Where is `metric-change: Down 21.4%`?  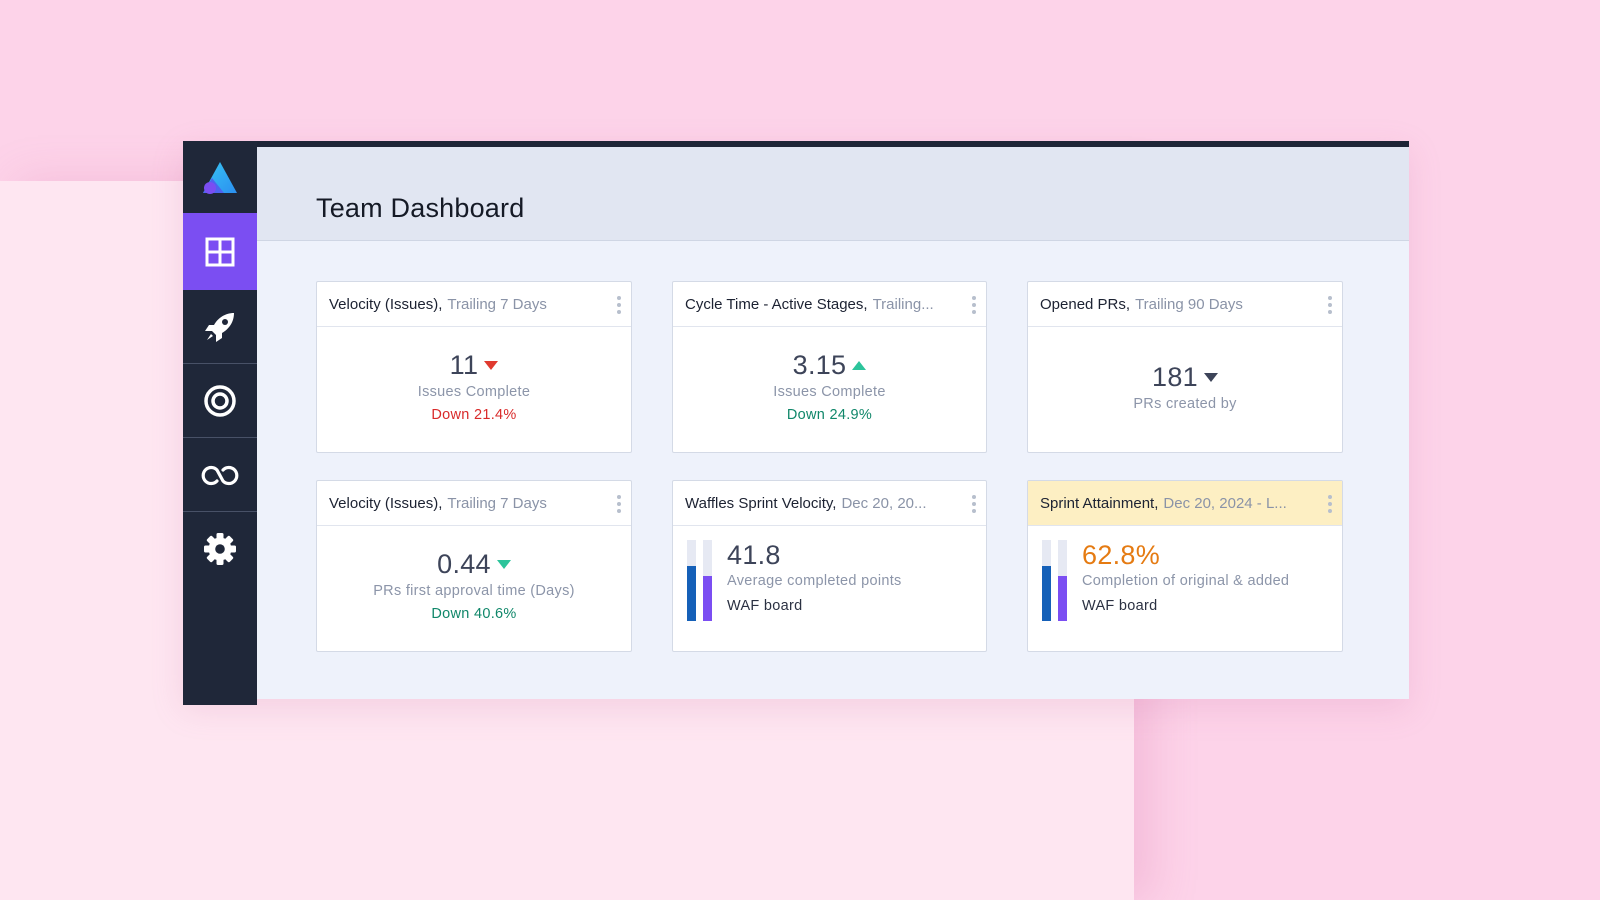 metric-change: Down 21.4% is located at coordinates (474, 415).